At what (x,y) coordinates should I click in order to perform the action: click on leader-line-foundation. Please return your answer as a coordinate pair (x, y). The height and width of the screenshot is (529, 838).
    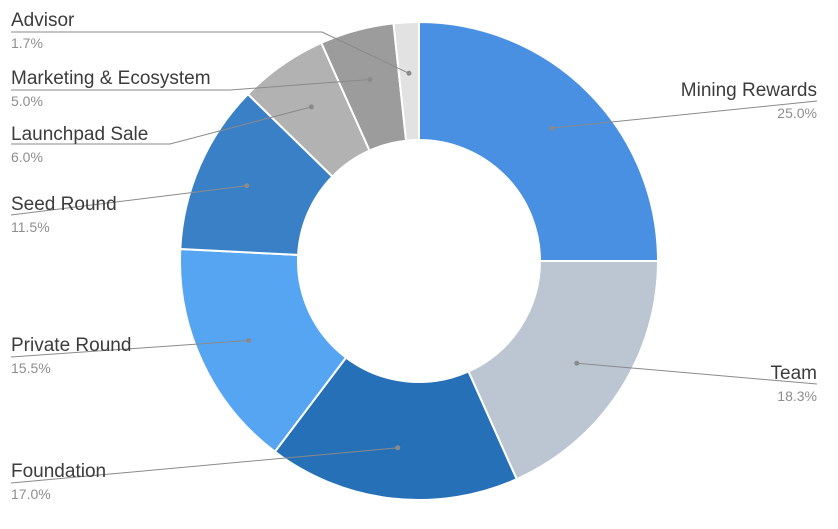
    Looking at the image, I should click on (204, 465).